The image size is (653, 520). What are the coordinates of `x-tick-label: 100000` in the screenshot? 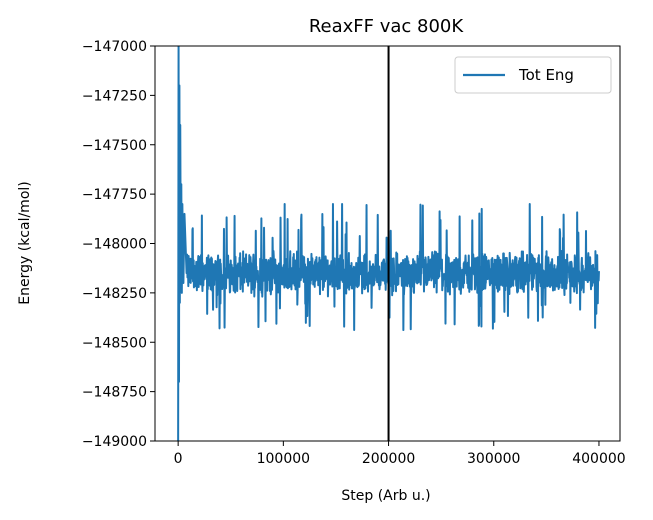 It's located at (283, 459).